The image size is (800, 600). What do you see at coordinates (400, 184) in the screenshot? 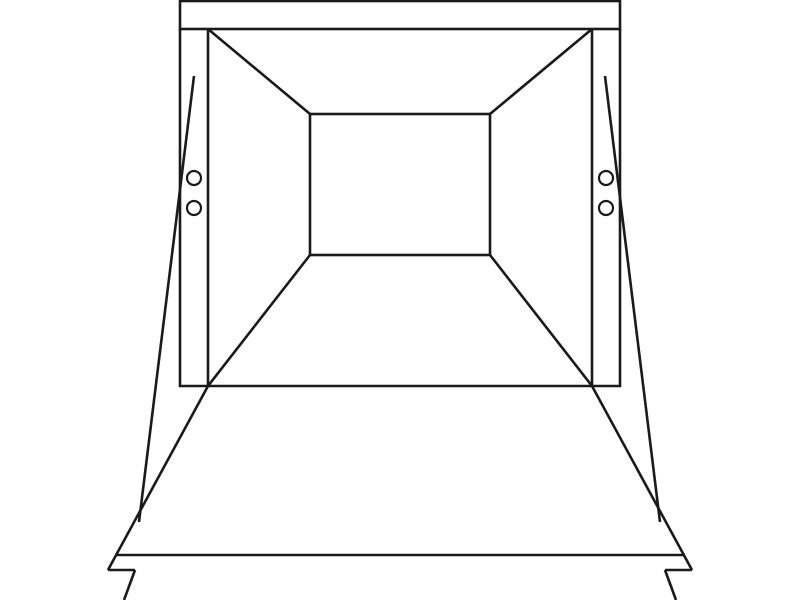
I see `cavity-back-wall` at bounding box center [400, 184].